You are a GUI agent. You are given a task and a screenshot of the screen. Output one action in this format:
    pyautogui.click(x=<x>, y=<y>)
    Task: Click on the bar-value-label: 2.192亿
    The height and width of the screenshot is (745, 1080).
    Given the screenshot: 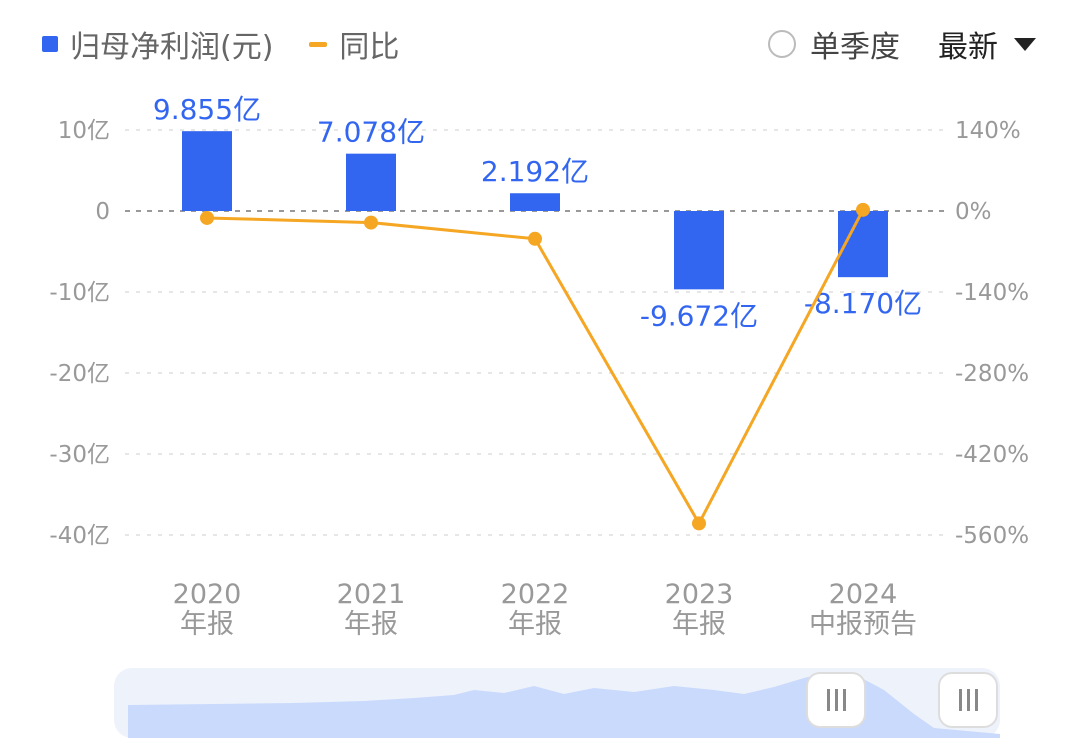 What is the action you would take?
    pyautogui.click(x=535, y=171)
    